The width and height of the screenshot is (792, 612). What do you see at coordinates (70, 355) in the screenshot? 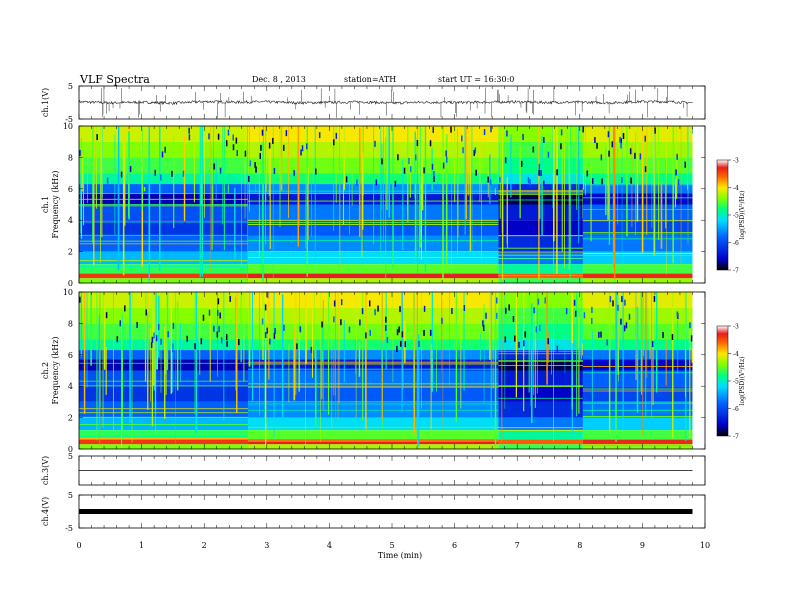
I see `y-tick-label: 6` at bounding box center [70, 355].